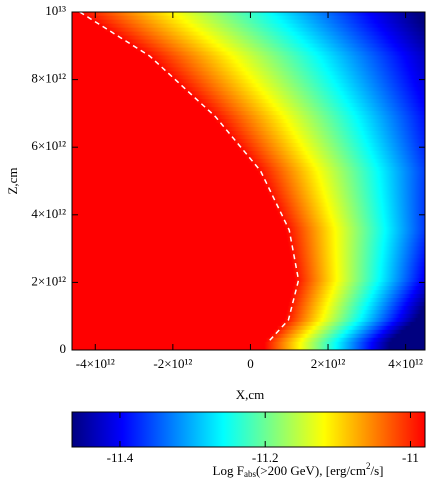 The width and height of the screenshot is (432, 485). What do you see at coordinates (120, 457) in the screenshot?
I see `colorbar-tick-label: -11.4` at bounding box center [120, 457].